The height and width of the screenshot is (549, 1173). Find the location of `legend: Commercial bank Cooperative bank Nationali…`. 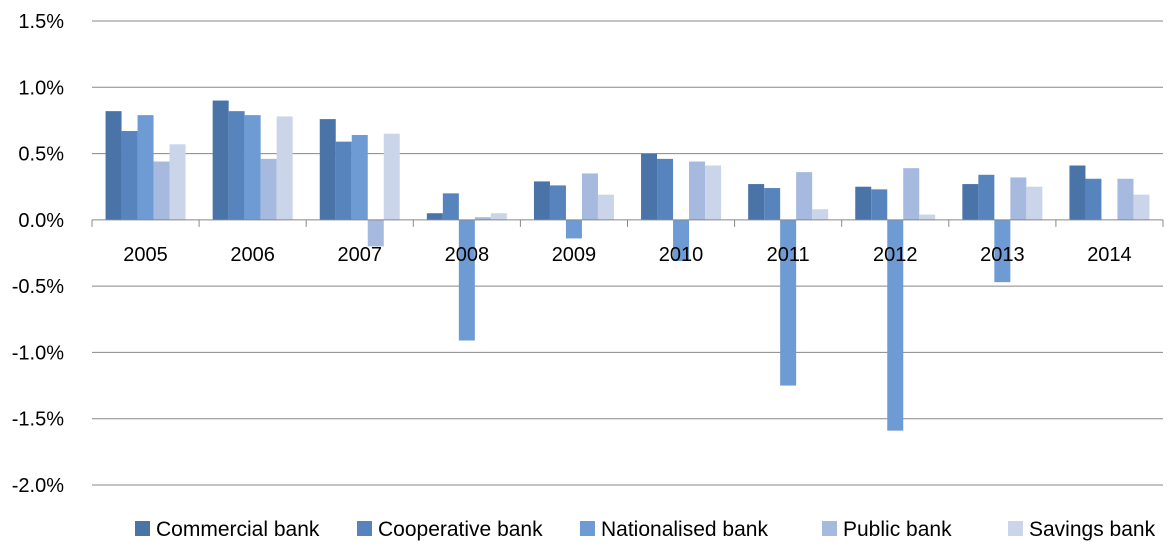

legend: Commercial bank Cooperative bank Nationali… is located at coordinates (645, 529).